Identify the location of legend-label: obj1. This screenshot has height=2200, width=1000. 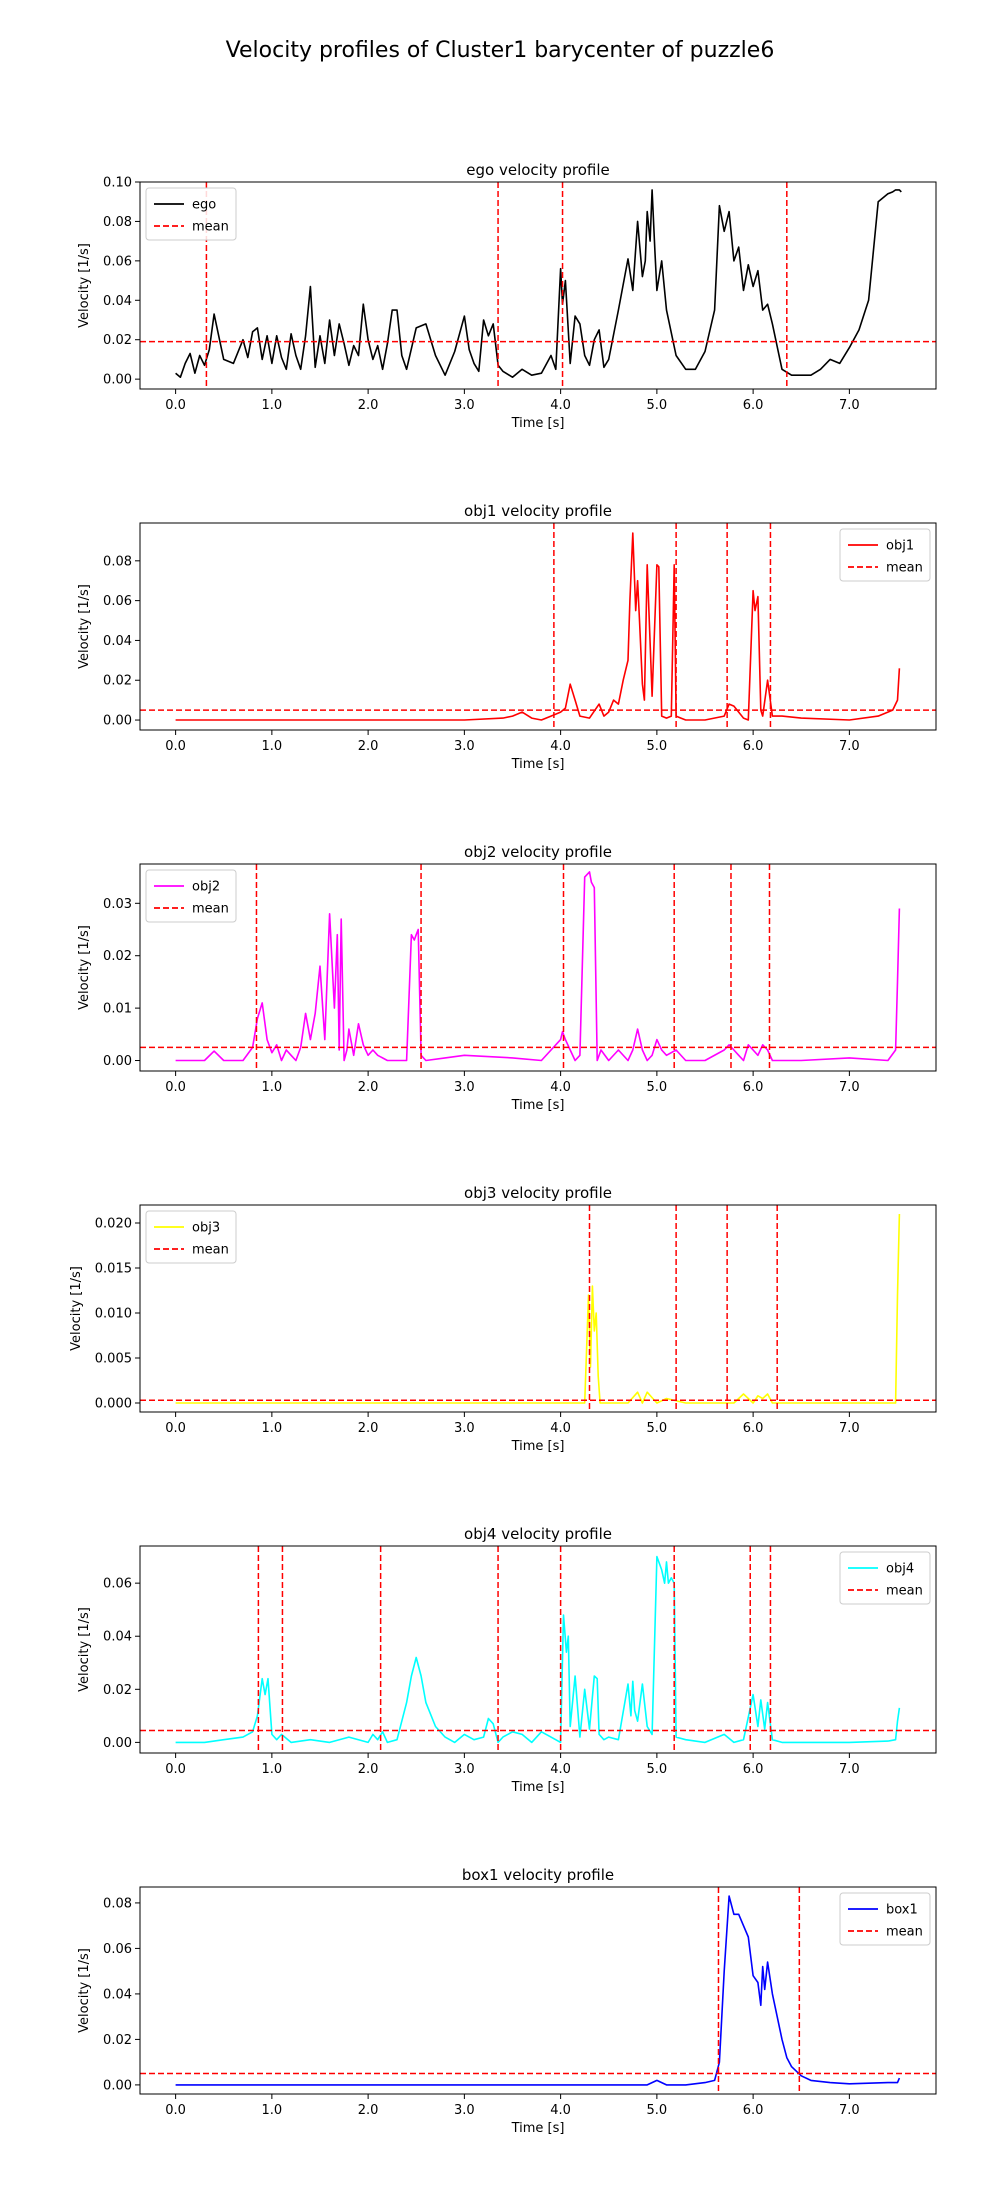
(900, 546).